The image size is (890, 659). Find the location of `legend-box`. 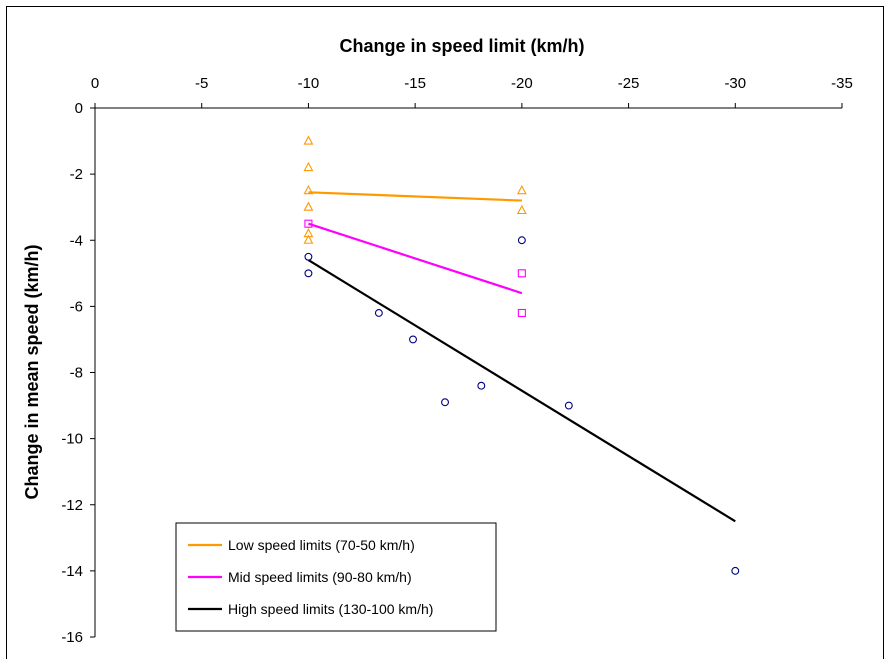

legend-box is located at coordinates (336, 577).